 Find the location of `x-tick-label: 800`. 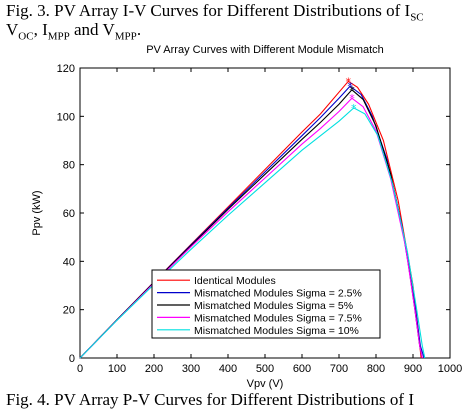

x-tick-label: 800 is located at coordinates (376, 369).